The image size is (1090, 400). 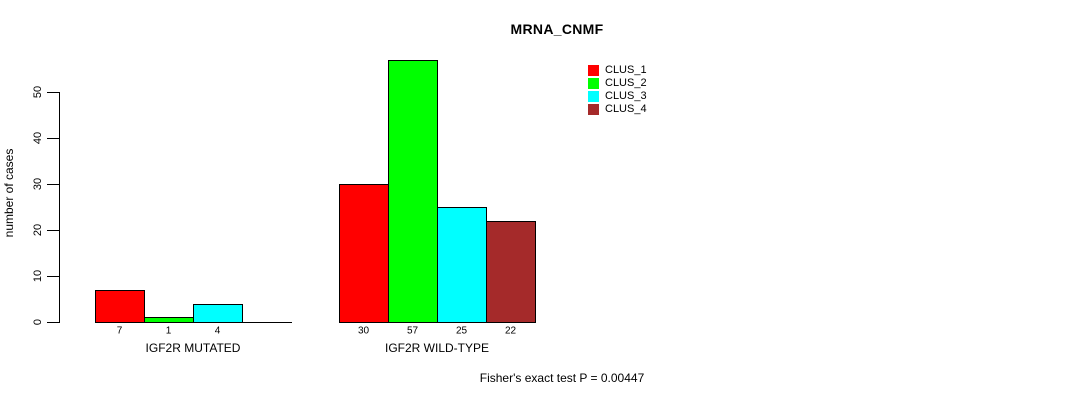 I want to click on bar-value-label: 4, so click(x=217, y=331).